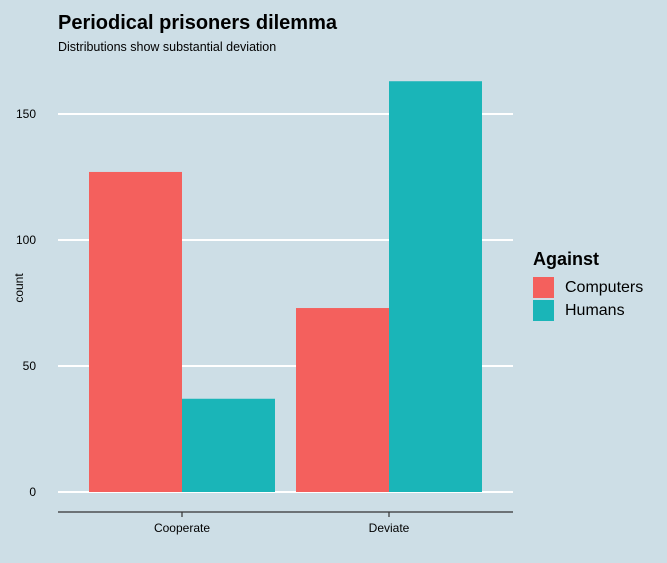 The height and width of the screenshot is (563, 667). What do you see at coordinates (342, 400) in the screenshot?
I see `bar-computers-deviate` at bounding box center [342, 400].